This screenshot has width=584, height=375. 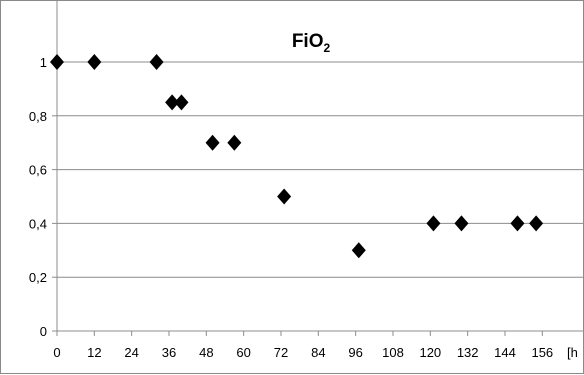 What do you see at coordinates (468, 352) in the screenshot?
I see `x-tick-label: 132` at bounding box center [468, 352].